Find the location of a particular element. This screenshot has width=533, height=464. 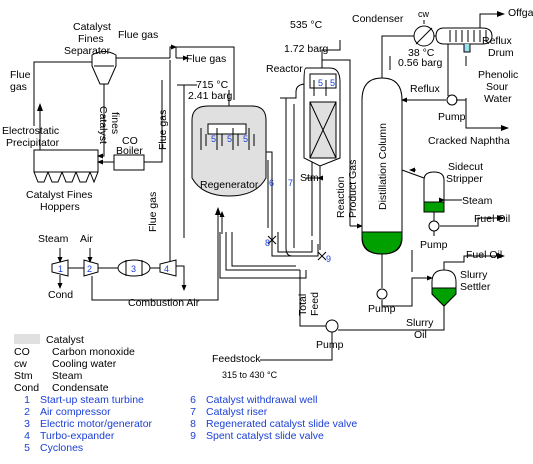

label-fuel-oil-1: Fuel Oil is located at coordinates (492, 219).